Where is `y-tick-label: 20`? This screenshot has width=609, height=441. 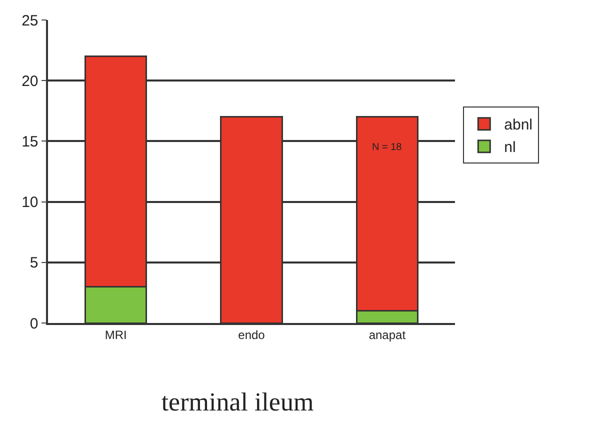
y-tick-label: 20 is located at coordinates (30, 81).